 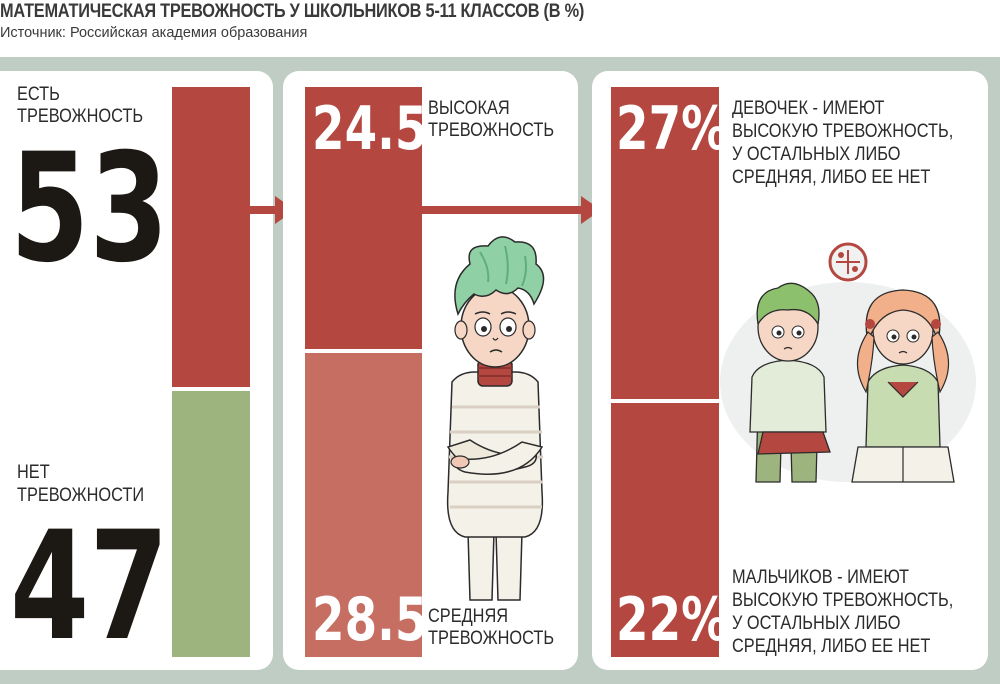 What do you see at coordinates (831, 646) in the screenshot?
I see `text-boys-line4: СРЕДНЯЯ, ЛИБО ЕЕ НЕТ` at bounding box center [831, 646].